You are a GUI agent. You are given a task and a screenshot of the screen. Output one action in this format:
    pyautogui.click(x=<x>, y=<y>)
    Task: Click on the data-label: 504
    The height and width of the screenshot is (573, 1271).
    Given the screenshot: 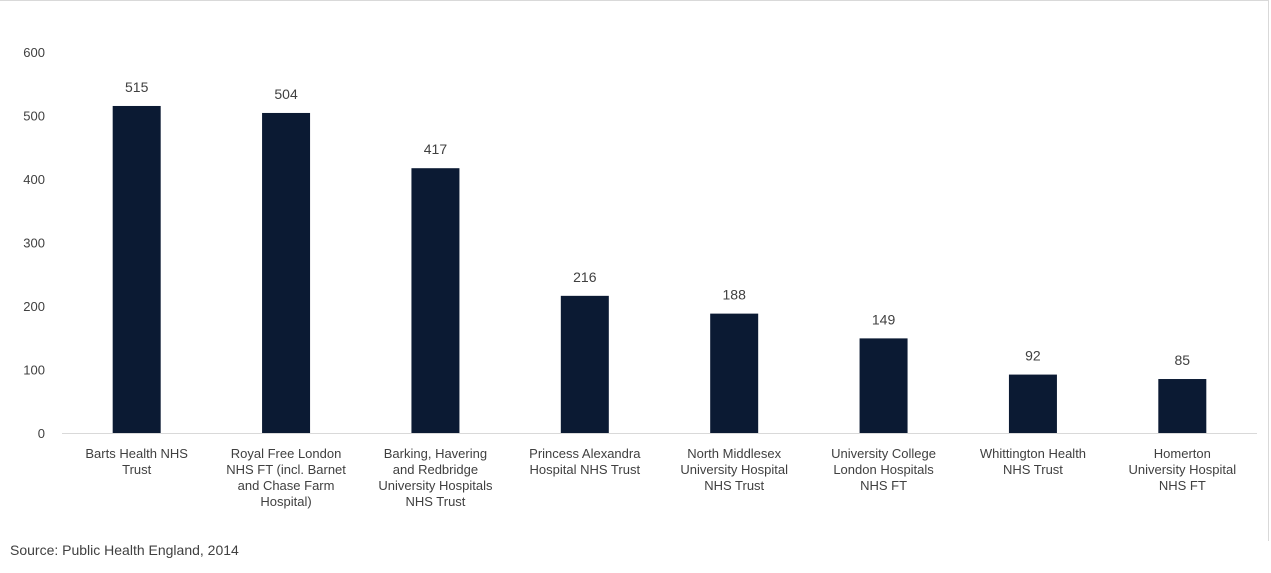 What is the action you would take?
    pyautogui.click(x=286, y=94)
    